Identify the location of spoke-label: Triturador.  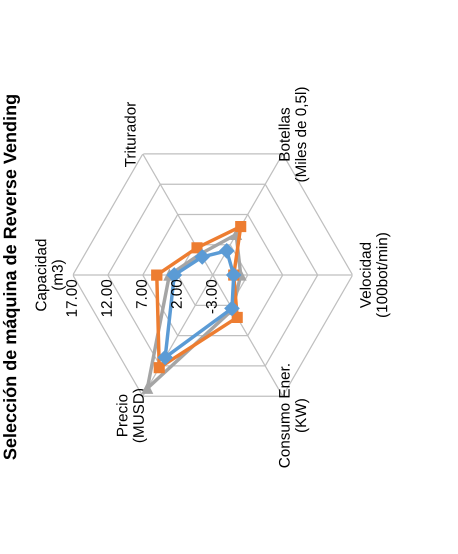
(130, 135).